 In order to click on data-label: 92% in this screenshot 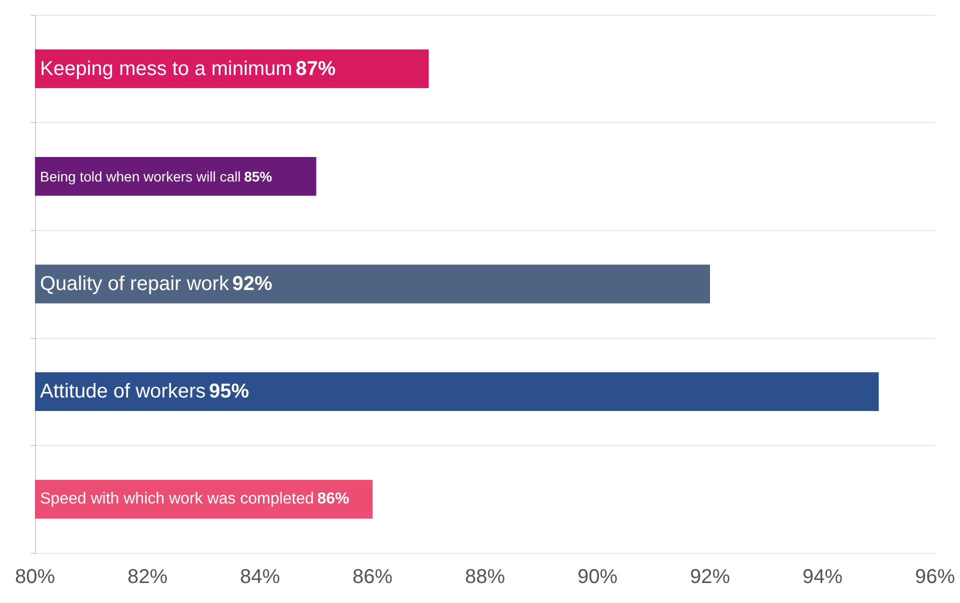, I will do `click(252, 284)`.